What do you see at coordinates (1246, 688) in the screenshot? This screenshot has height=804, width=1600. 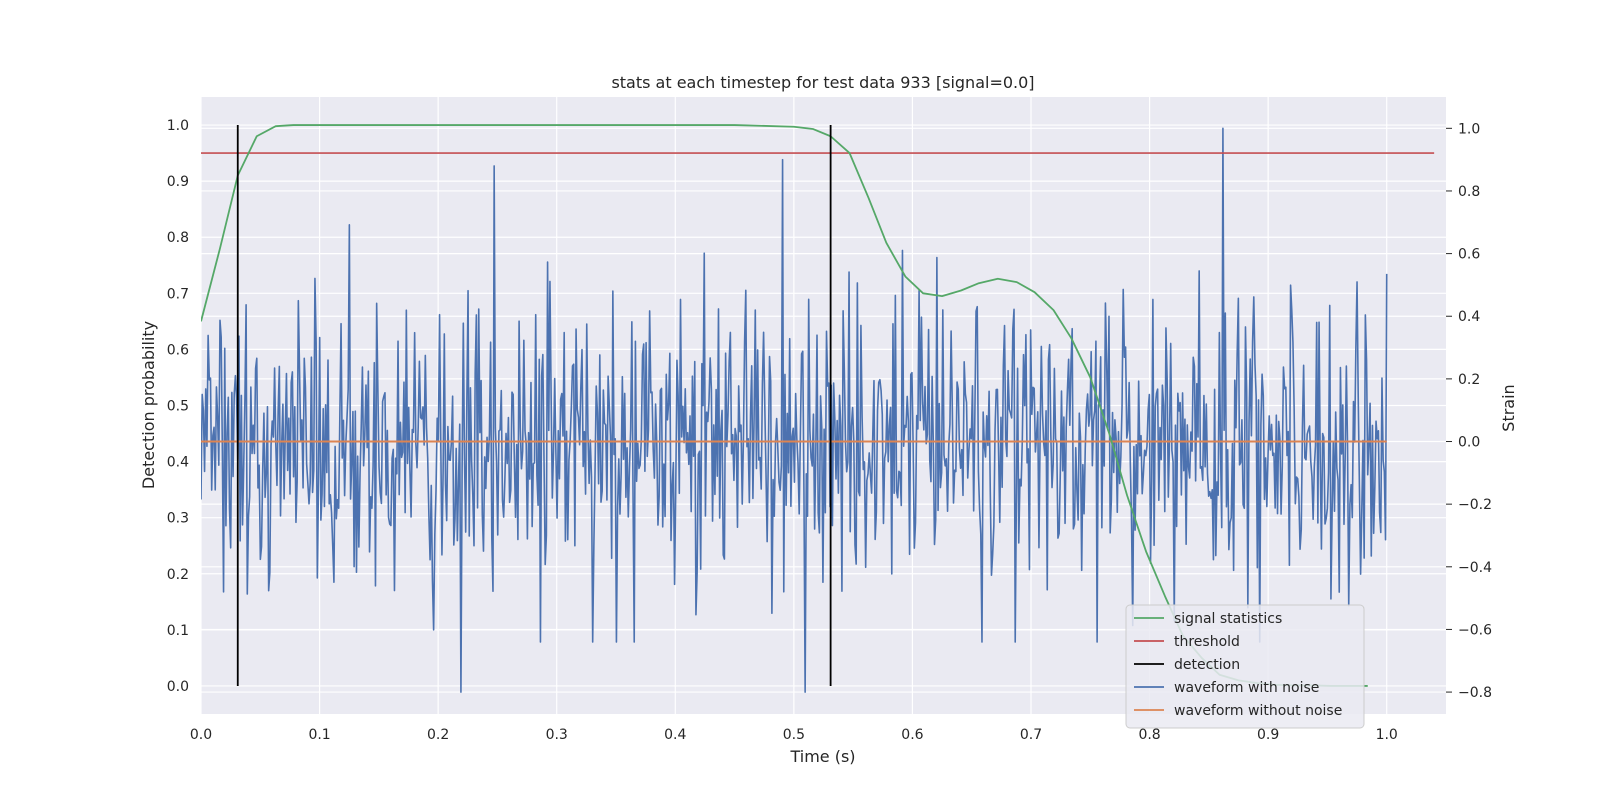 I see `legend-label: waveform with noise` at bounding box center [1246, 688].